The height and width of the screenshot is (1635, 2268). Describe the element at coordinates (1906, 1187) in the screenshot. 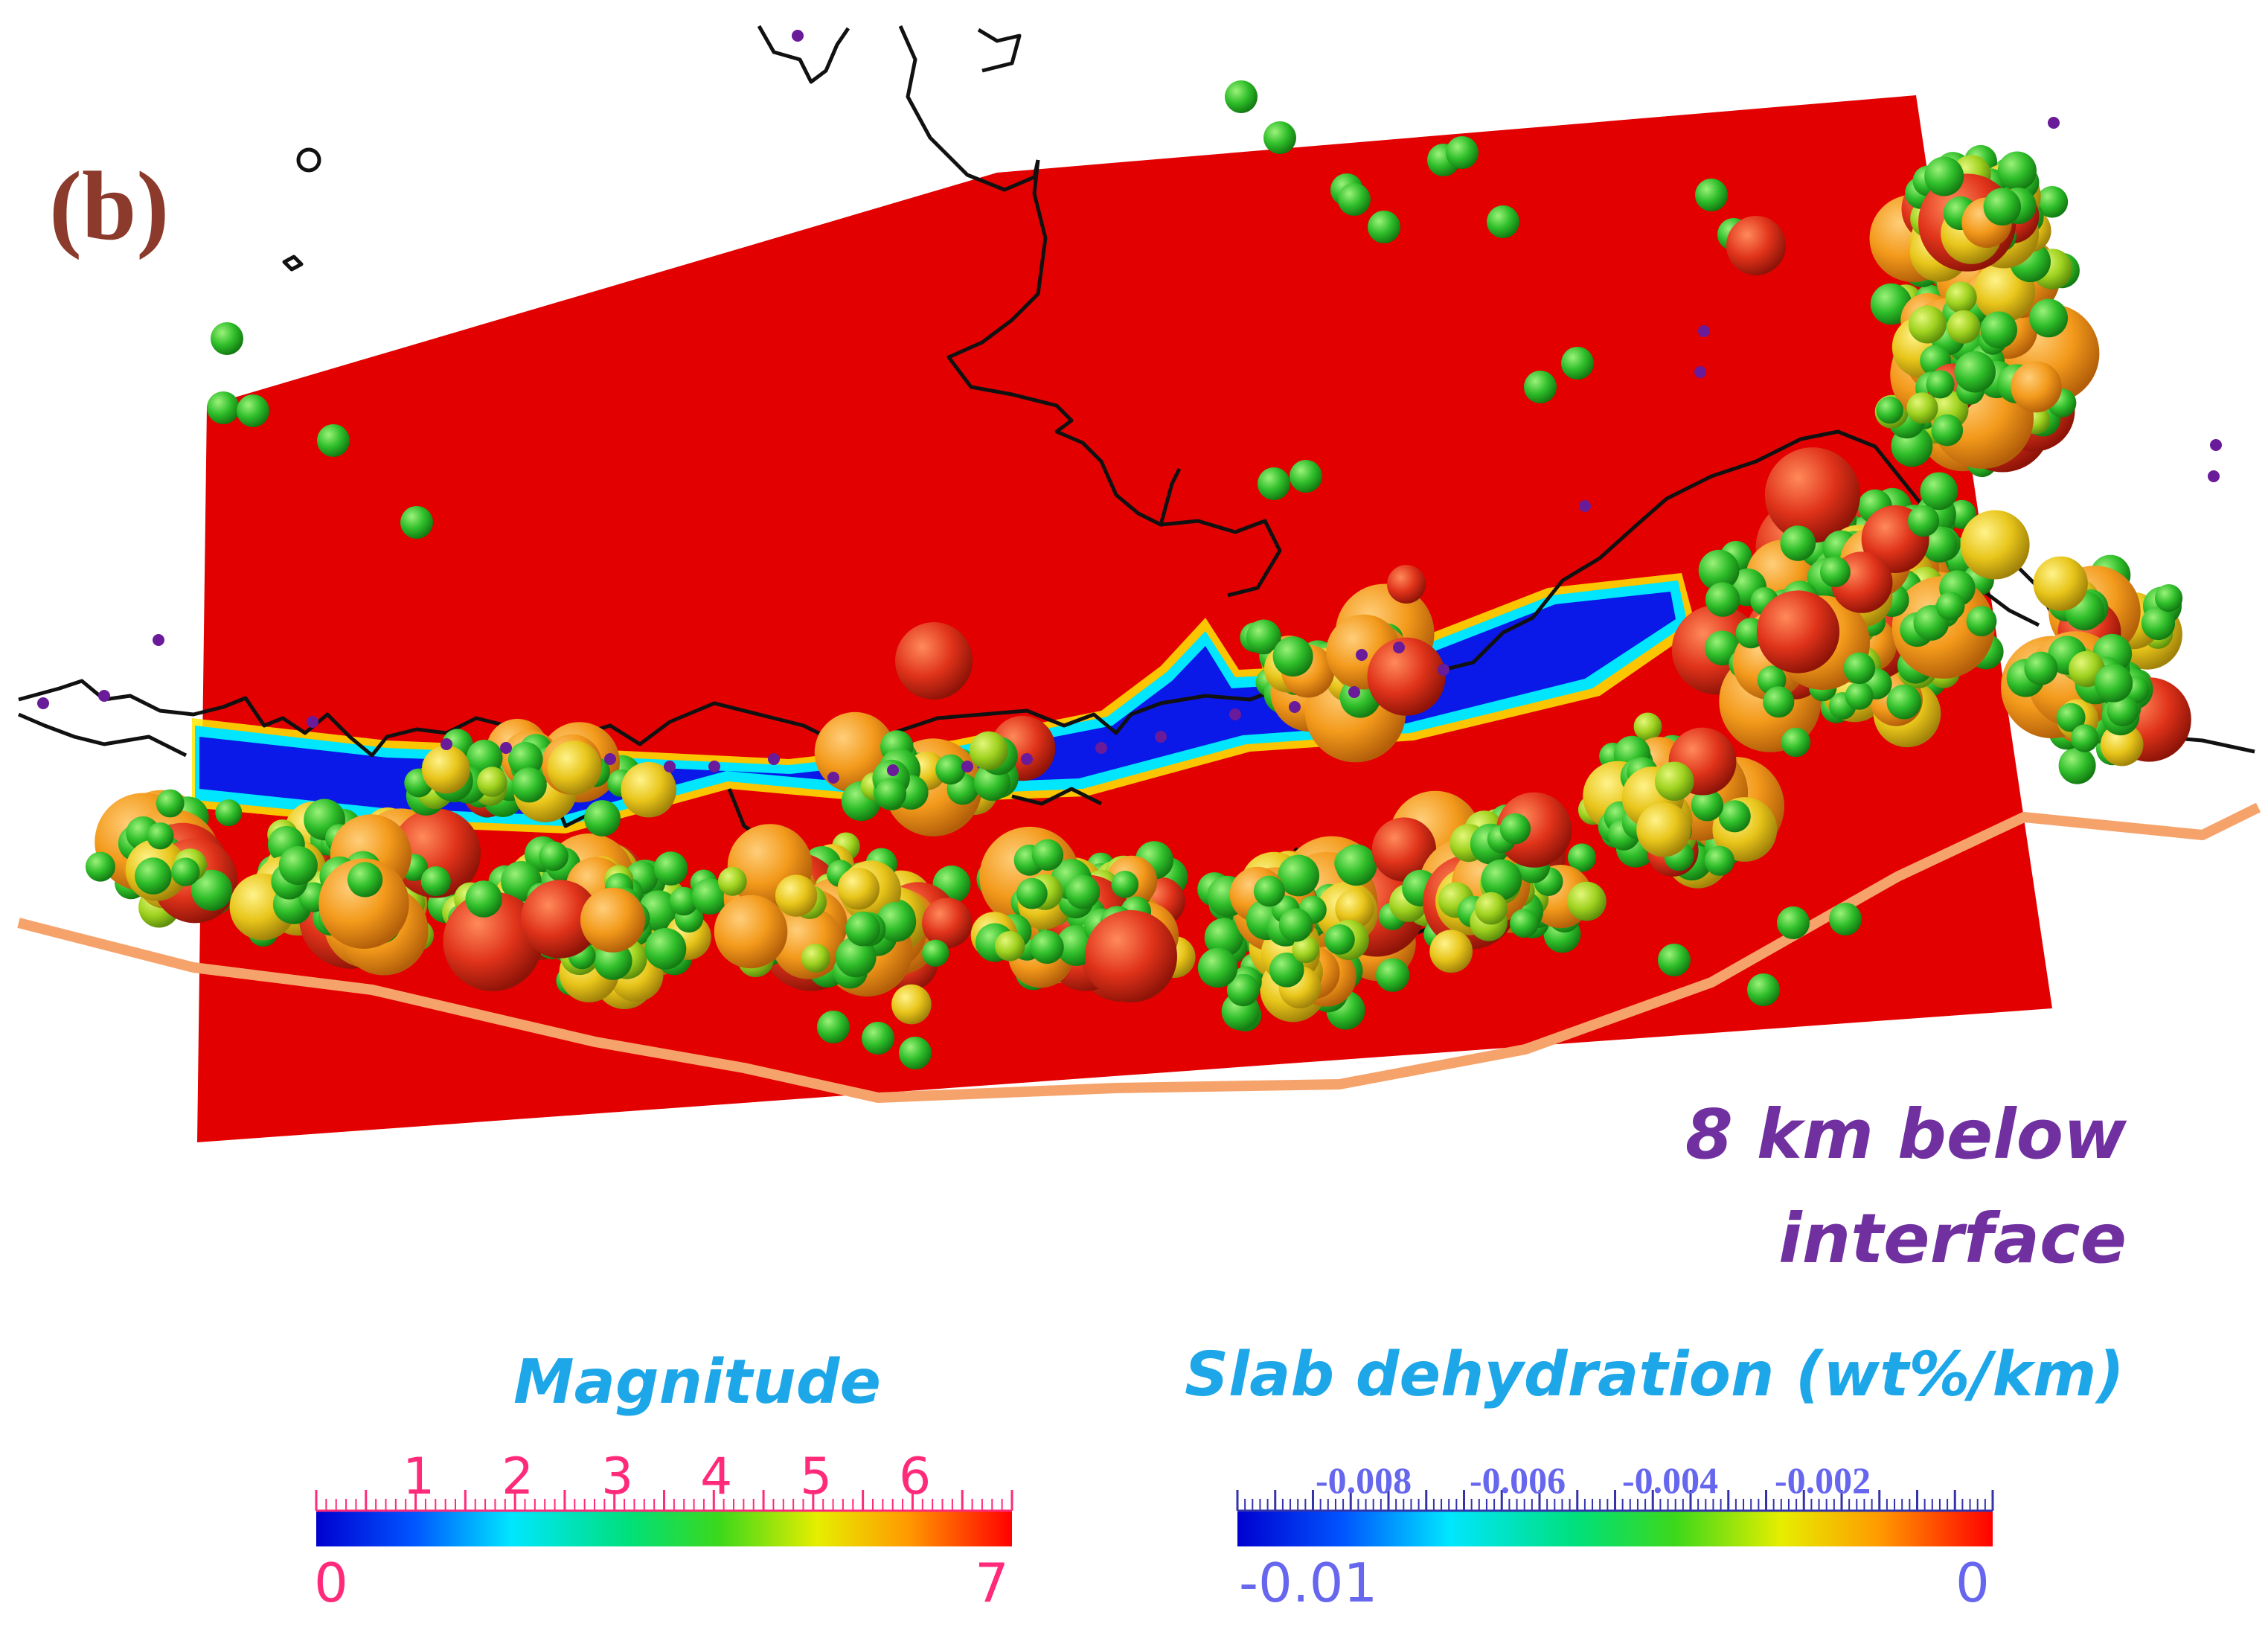

I see `depth-annotation: 8 km below interface` at that location.